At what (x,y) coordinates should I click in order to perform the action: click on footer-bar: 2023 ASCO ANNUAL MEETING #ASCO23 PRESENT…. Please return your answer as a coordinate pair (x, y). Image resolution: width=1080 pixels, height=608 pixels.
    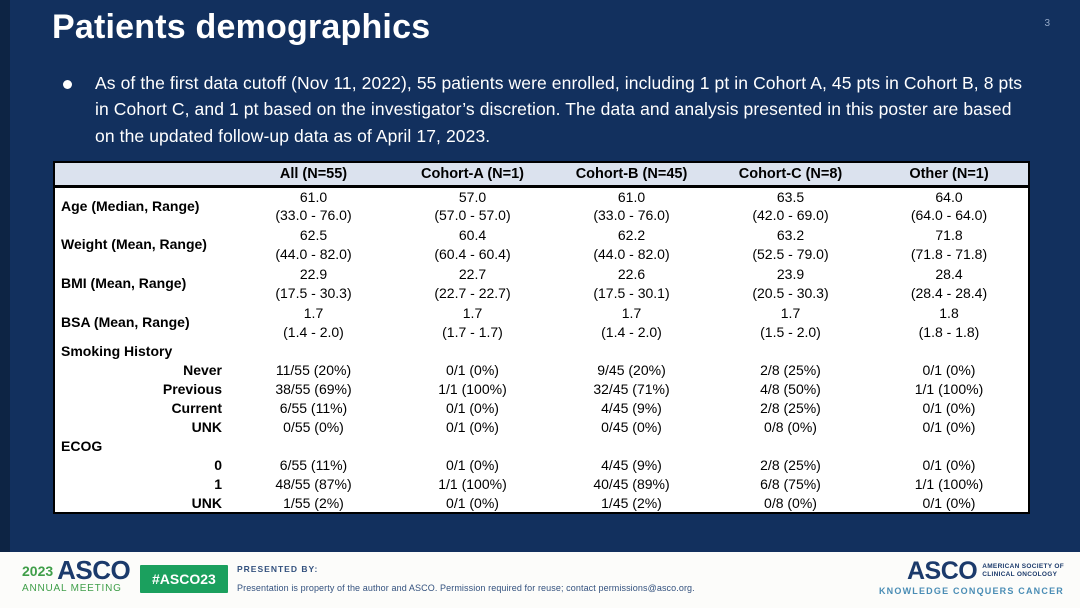
    Looking at the image, I should click on (540, 580).